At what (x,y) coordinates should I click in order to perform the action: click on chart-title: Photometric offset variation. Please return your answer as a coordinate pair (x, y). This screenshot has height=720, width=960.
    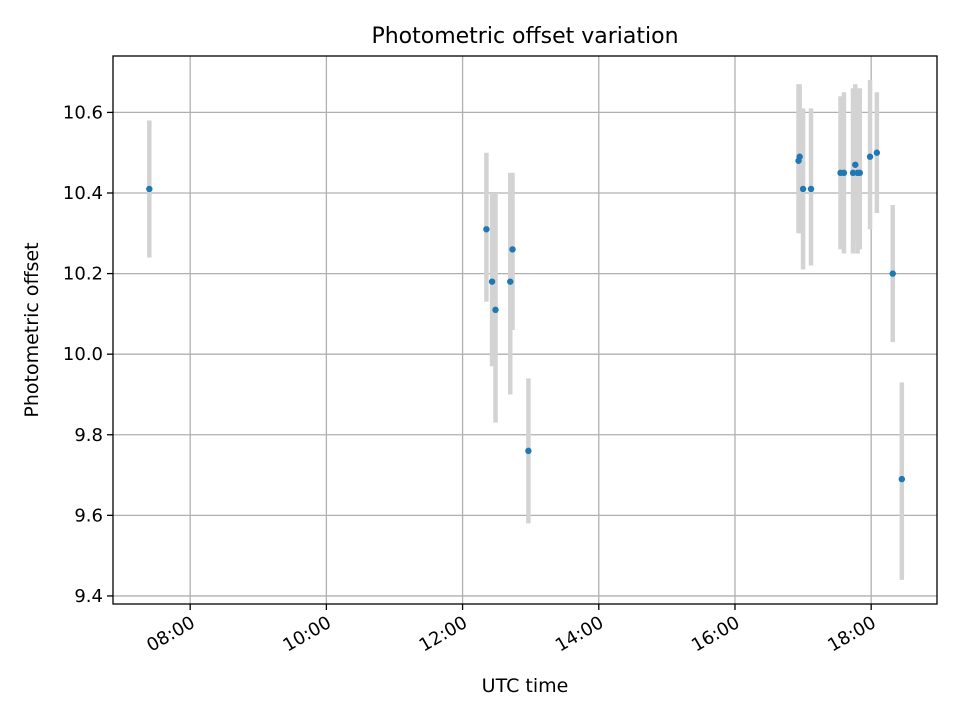
    Looking at the image, I should click on (524, 36).